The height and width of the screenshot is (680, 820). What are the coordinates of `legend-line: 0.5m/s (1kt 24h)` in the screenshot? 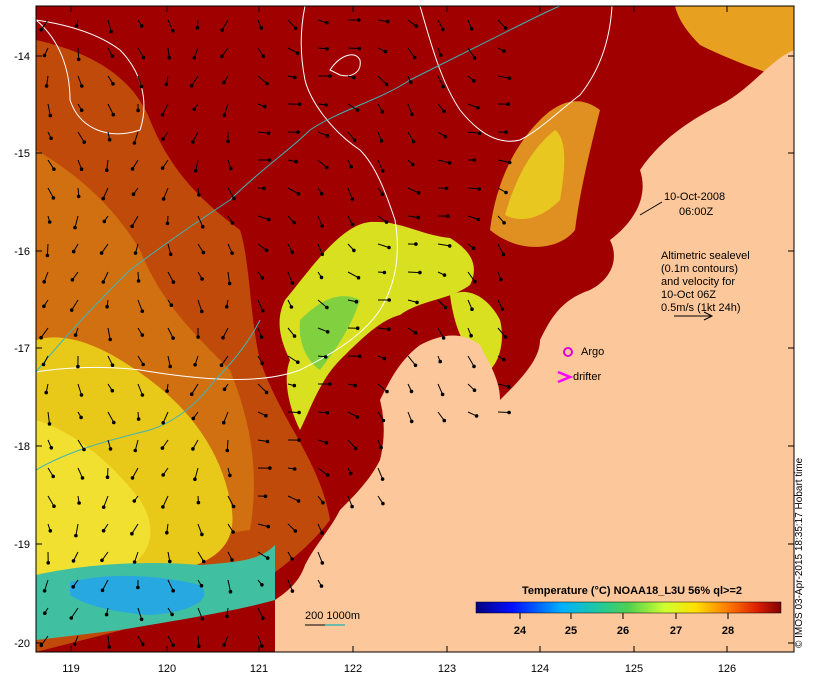 It's located at (700, 308).